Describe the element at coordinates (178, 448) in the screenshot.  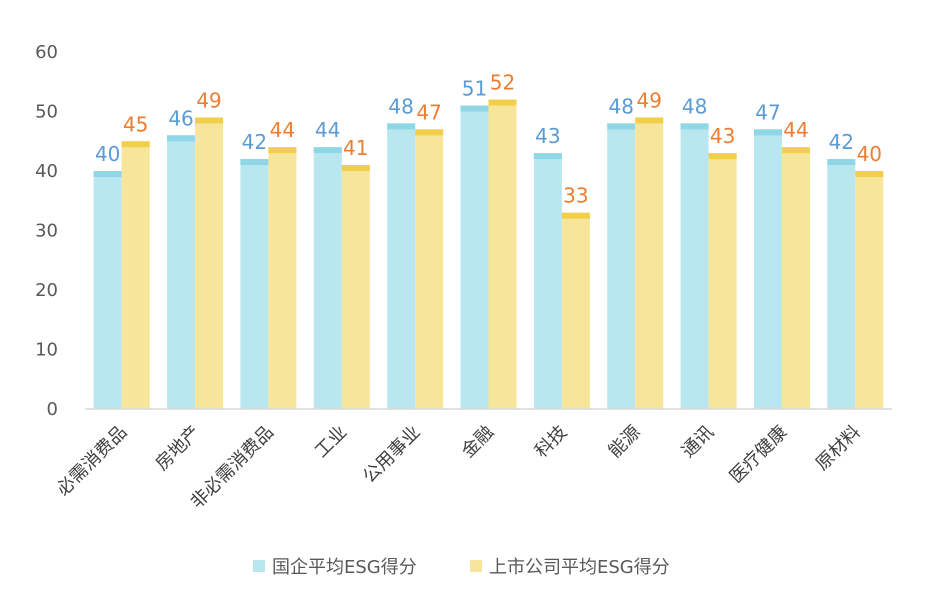
I see `x-category-label: 房地产` at that location.